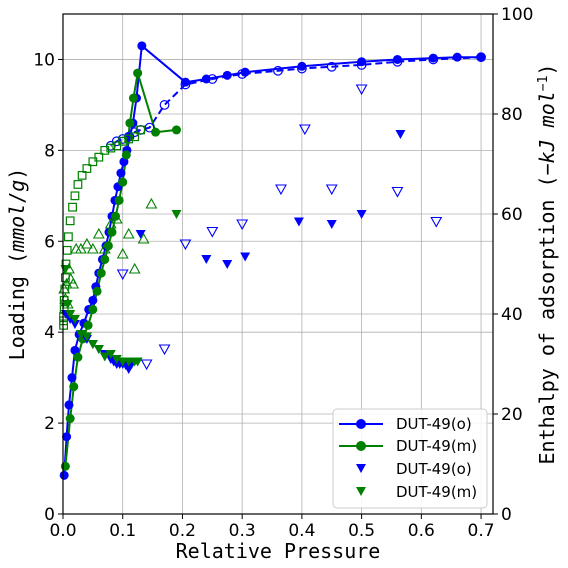  Describe the element at coordinates (17, 264) in the screenshot. I see `y-axis-left-title: Loading (mmol/g)` at that location.